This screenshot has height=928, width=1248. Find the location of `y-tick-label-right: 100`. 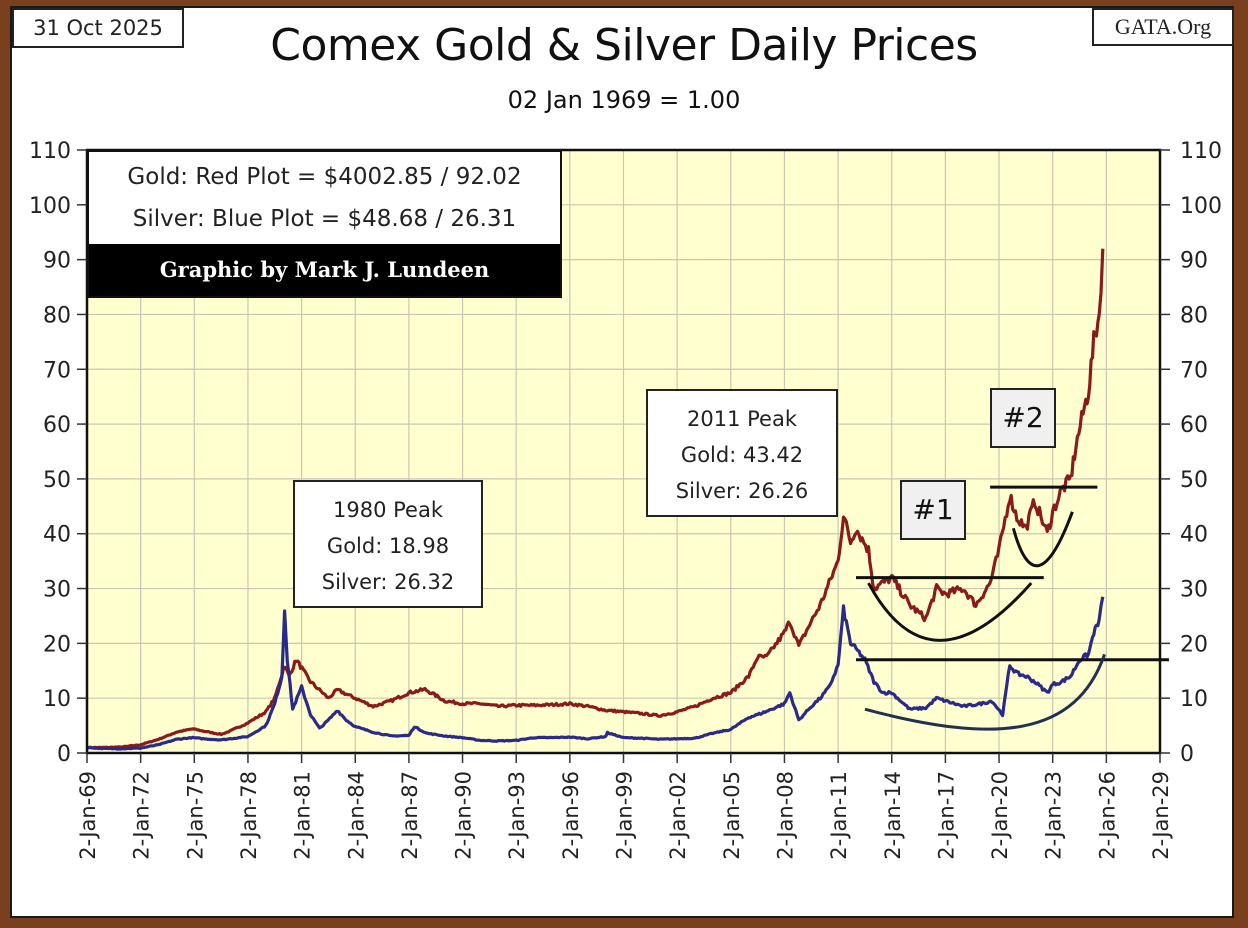

y-tick-label-right: 100 is located at coordinates (1201, 206).